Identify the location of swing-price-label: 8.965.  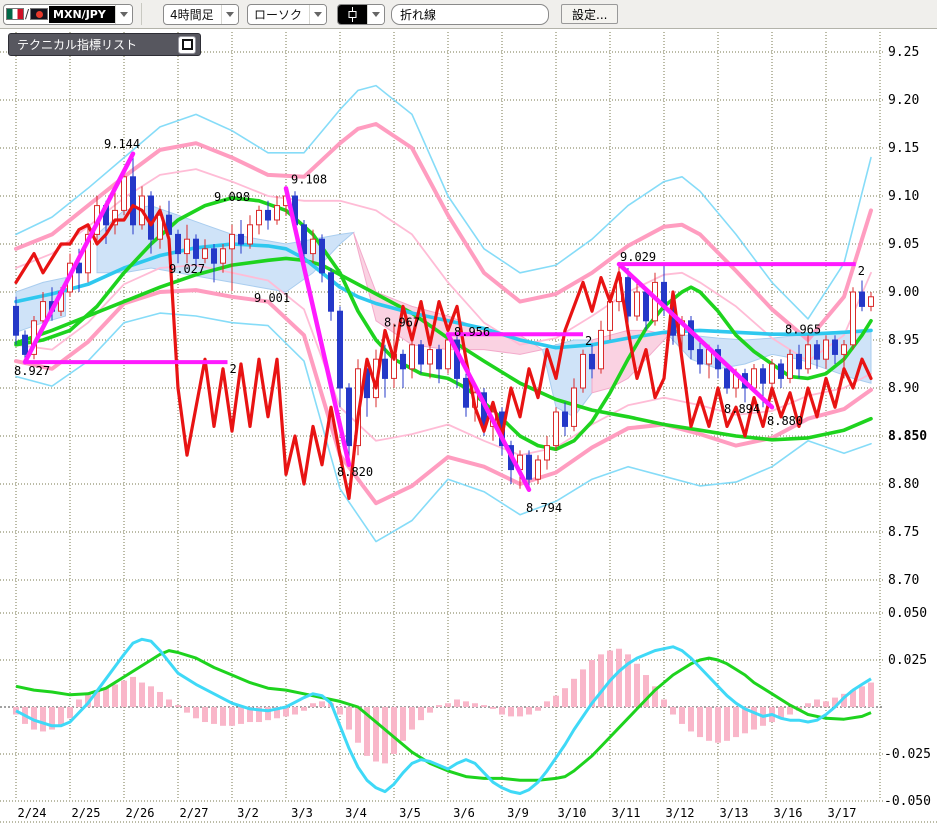
(803, 330).